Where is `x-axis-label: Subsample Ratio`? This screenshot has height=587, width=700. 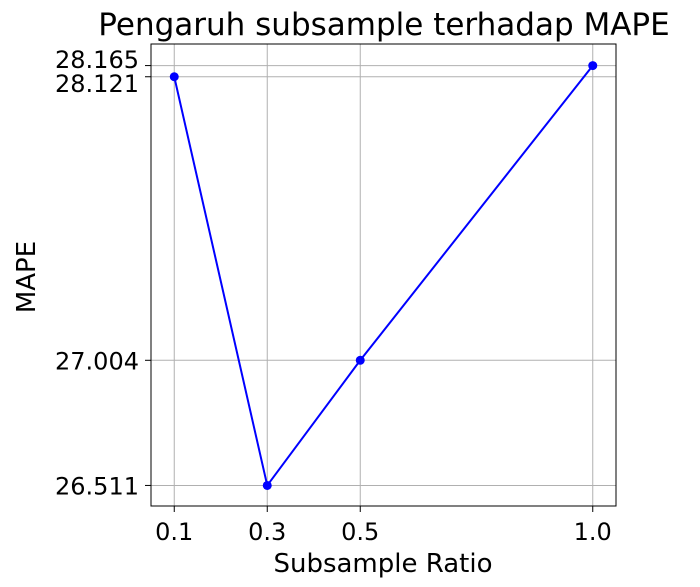 x-axis-label: Subsample Ratio is located at coordinates (382, 564).